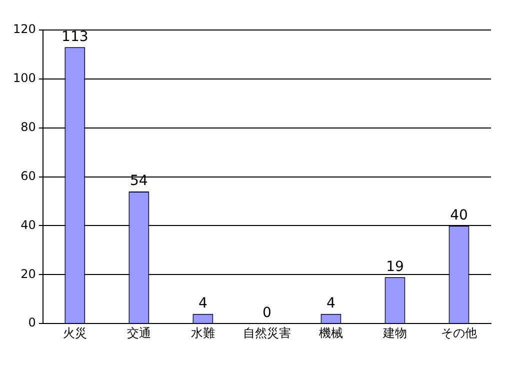 The width and height of the screenshot is (521, 384). Describe the element at coordinates (28, 273) in the screenshot. I see `y-tick-label: 20` at that location.